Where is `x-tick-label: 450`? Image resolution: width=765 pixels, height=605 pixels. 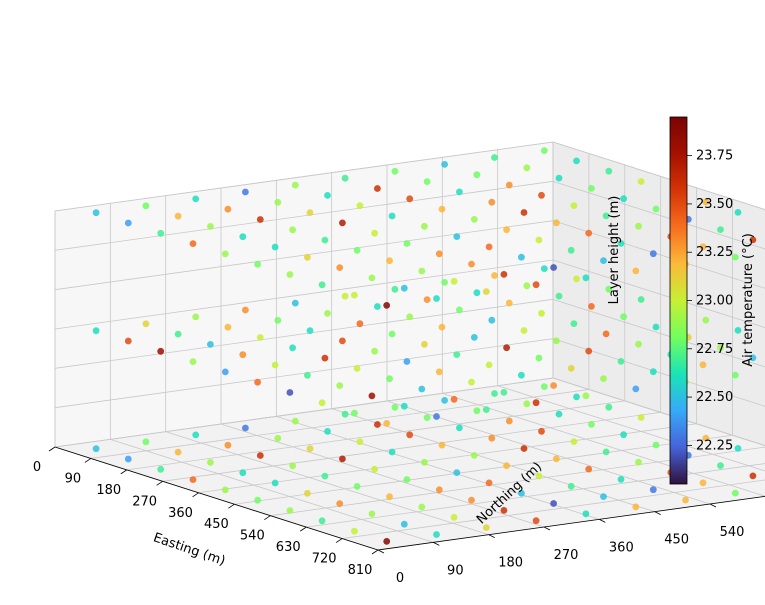 x-tick-label: 450 is located at coordinates (216, 524).